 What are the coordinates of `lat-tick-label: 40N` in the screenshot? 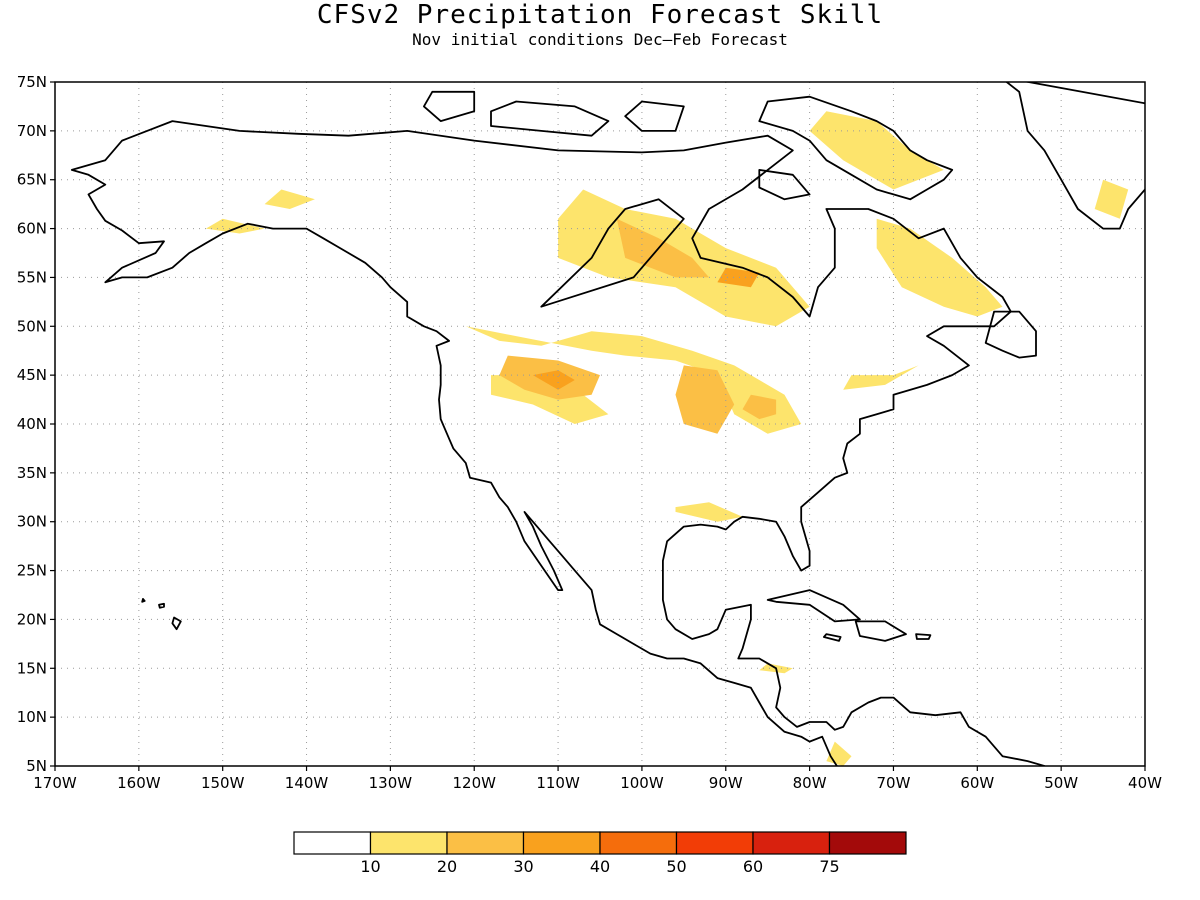 It's located at (32, 424).